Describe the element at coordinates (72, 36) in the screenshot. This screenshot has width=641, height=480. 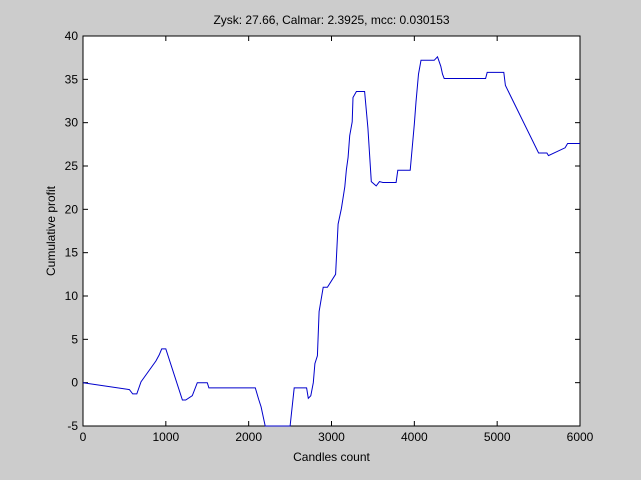
I see `y-tick-label: 40` at that location.